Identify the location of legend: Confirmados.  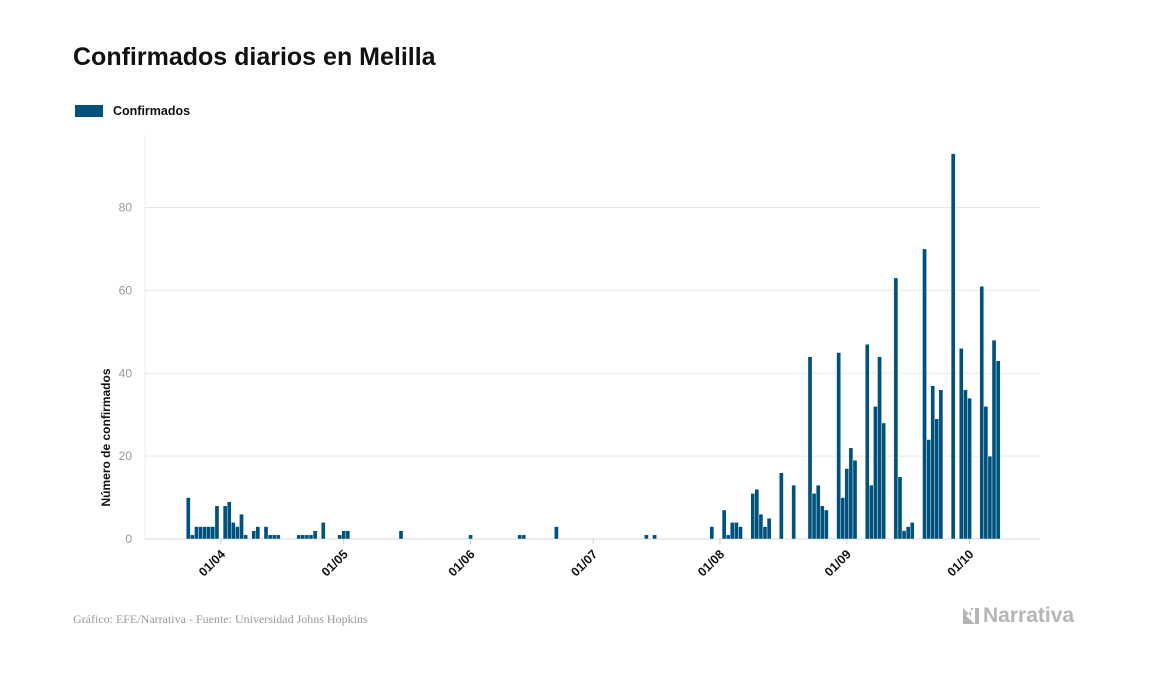
(132, 111).